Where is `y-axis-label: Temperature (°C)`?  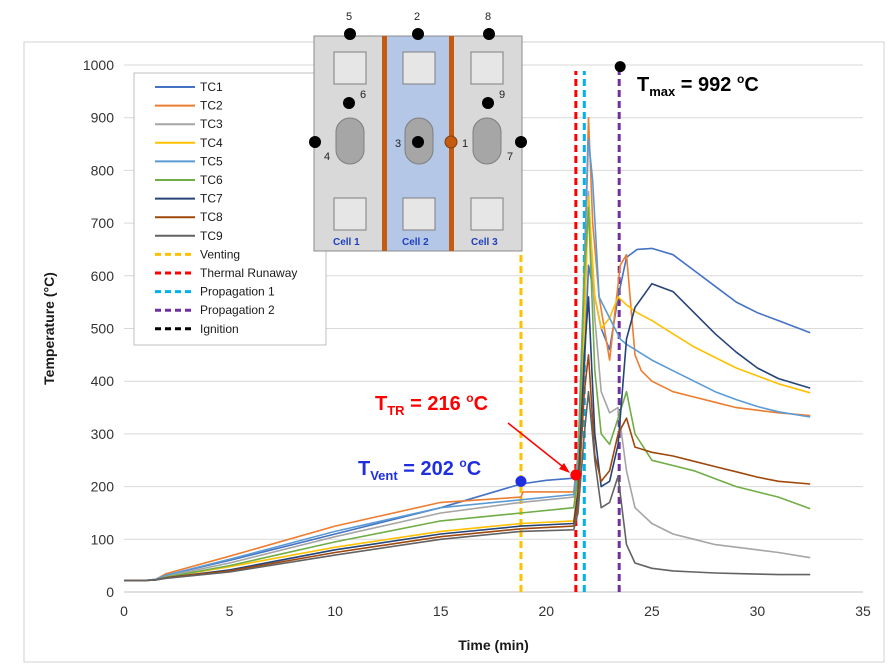
y-axis-label: Temperature (°C) is located at coordinates (49, 328).